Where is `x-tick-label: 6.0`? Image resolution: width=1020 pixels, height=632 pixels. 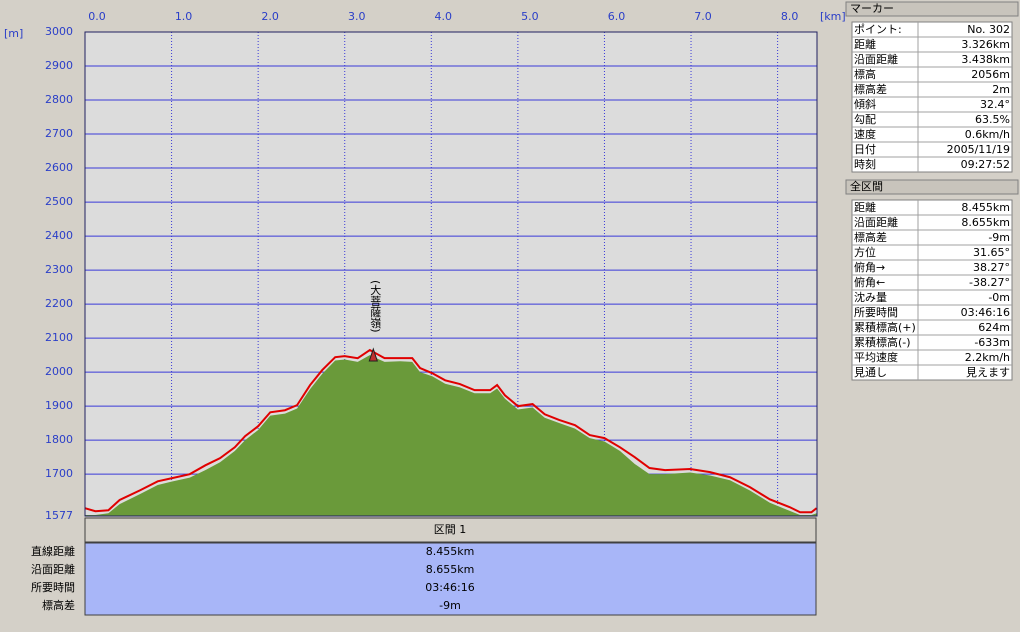
x-tick-label: 6.0 is located at coordinates (617, 16).